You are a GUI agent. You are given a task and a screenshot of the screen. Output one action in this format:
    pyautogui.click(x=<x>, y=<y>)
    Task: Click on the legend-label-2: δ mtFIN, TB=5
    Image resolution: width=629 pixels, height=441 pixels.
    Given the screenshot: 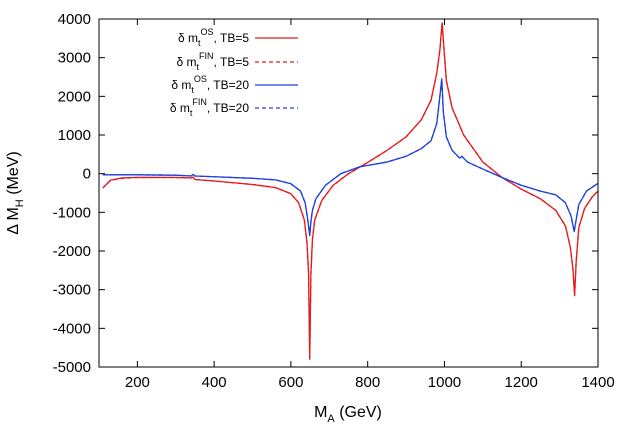 What is the action you would take?
    pyautogui.click(x=213, y=61)
    